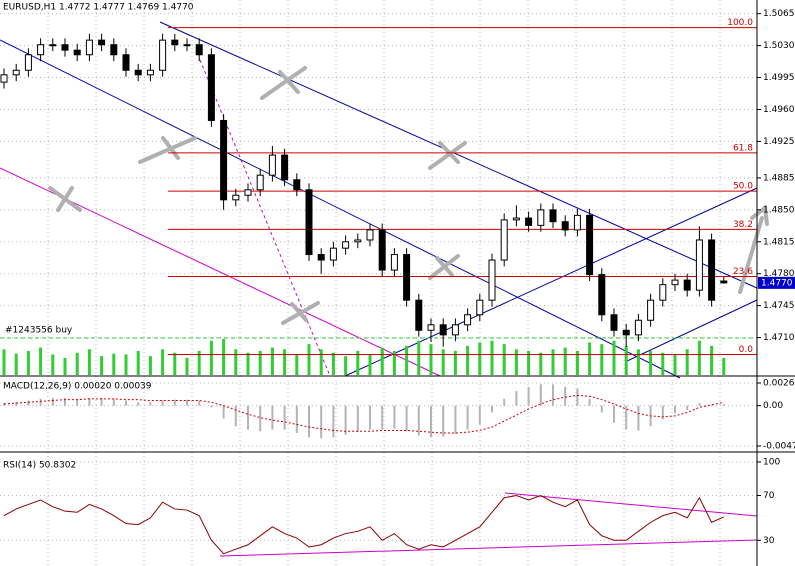  I want to click on y-tick-label: 1.4885, so click(779, 178).